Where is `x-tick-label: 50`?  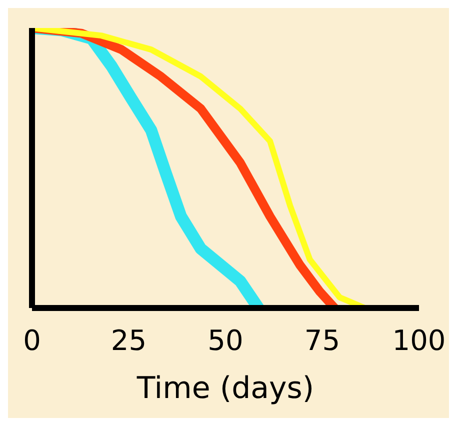 x-tick-label: 50 is located at coordinates (226, 340).